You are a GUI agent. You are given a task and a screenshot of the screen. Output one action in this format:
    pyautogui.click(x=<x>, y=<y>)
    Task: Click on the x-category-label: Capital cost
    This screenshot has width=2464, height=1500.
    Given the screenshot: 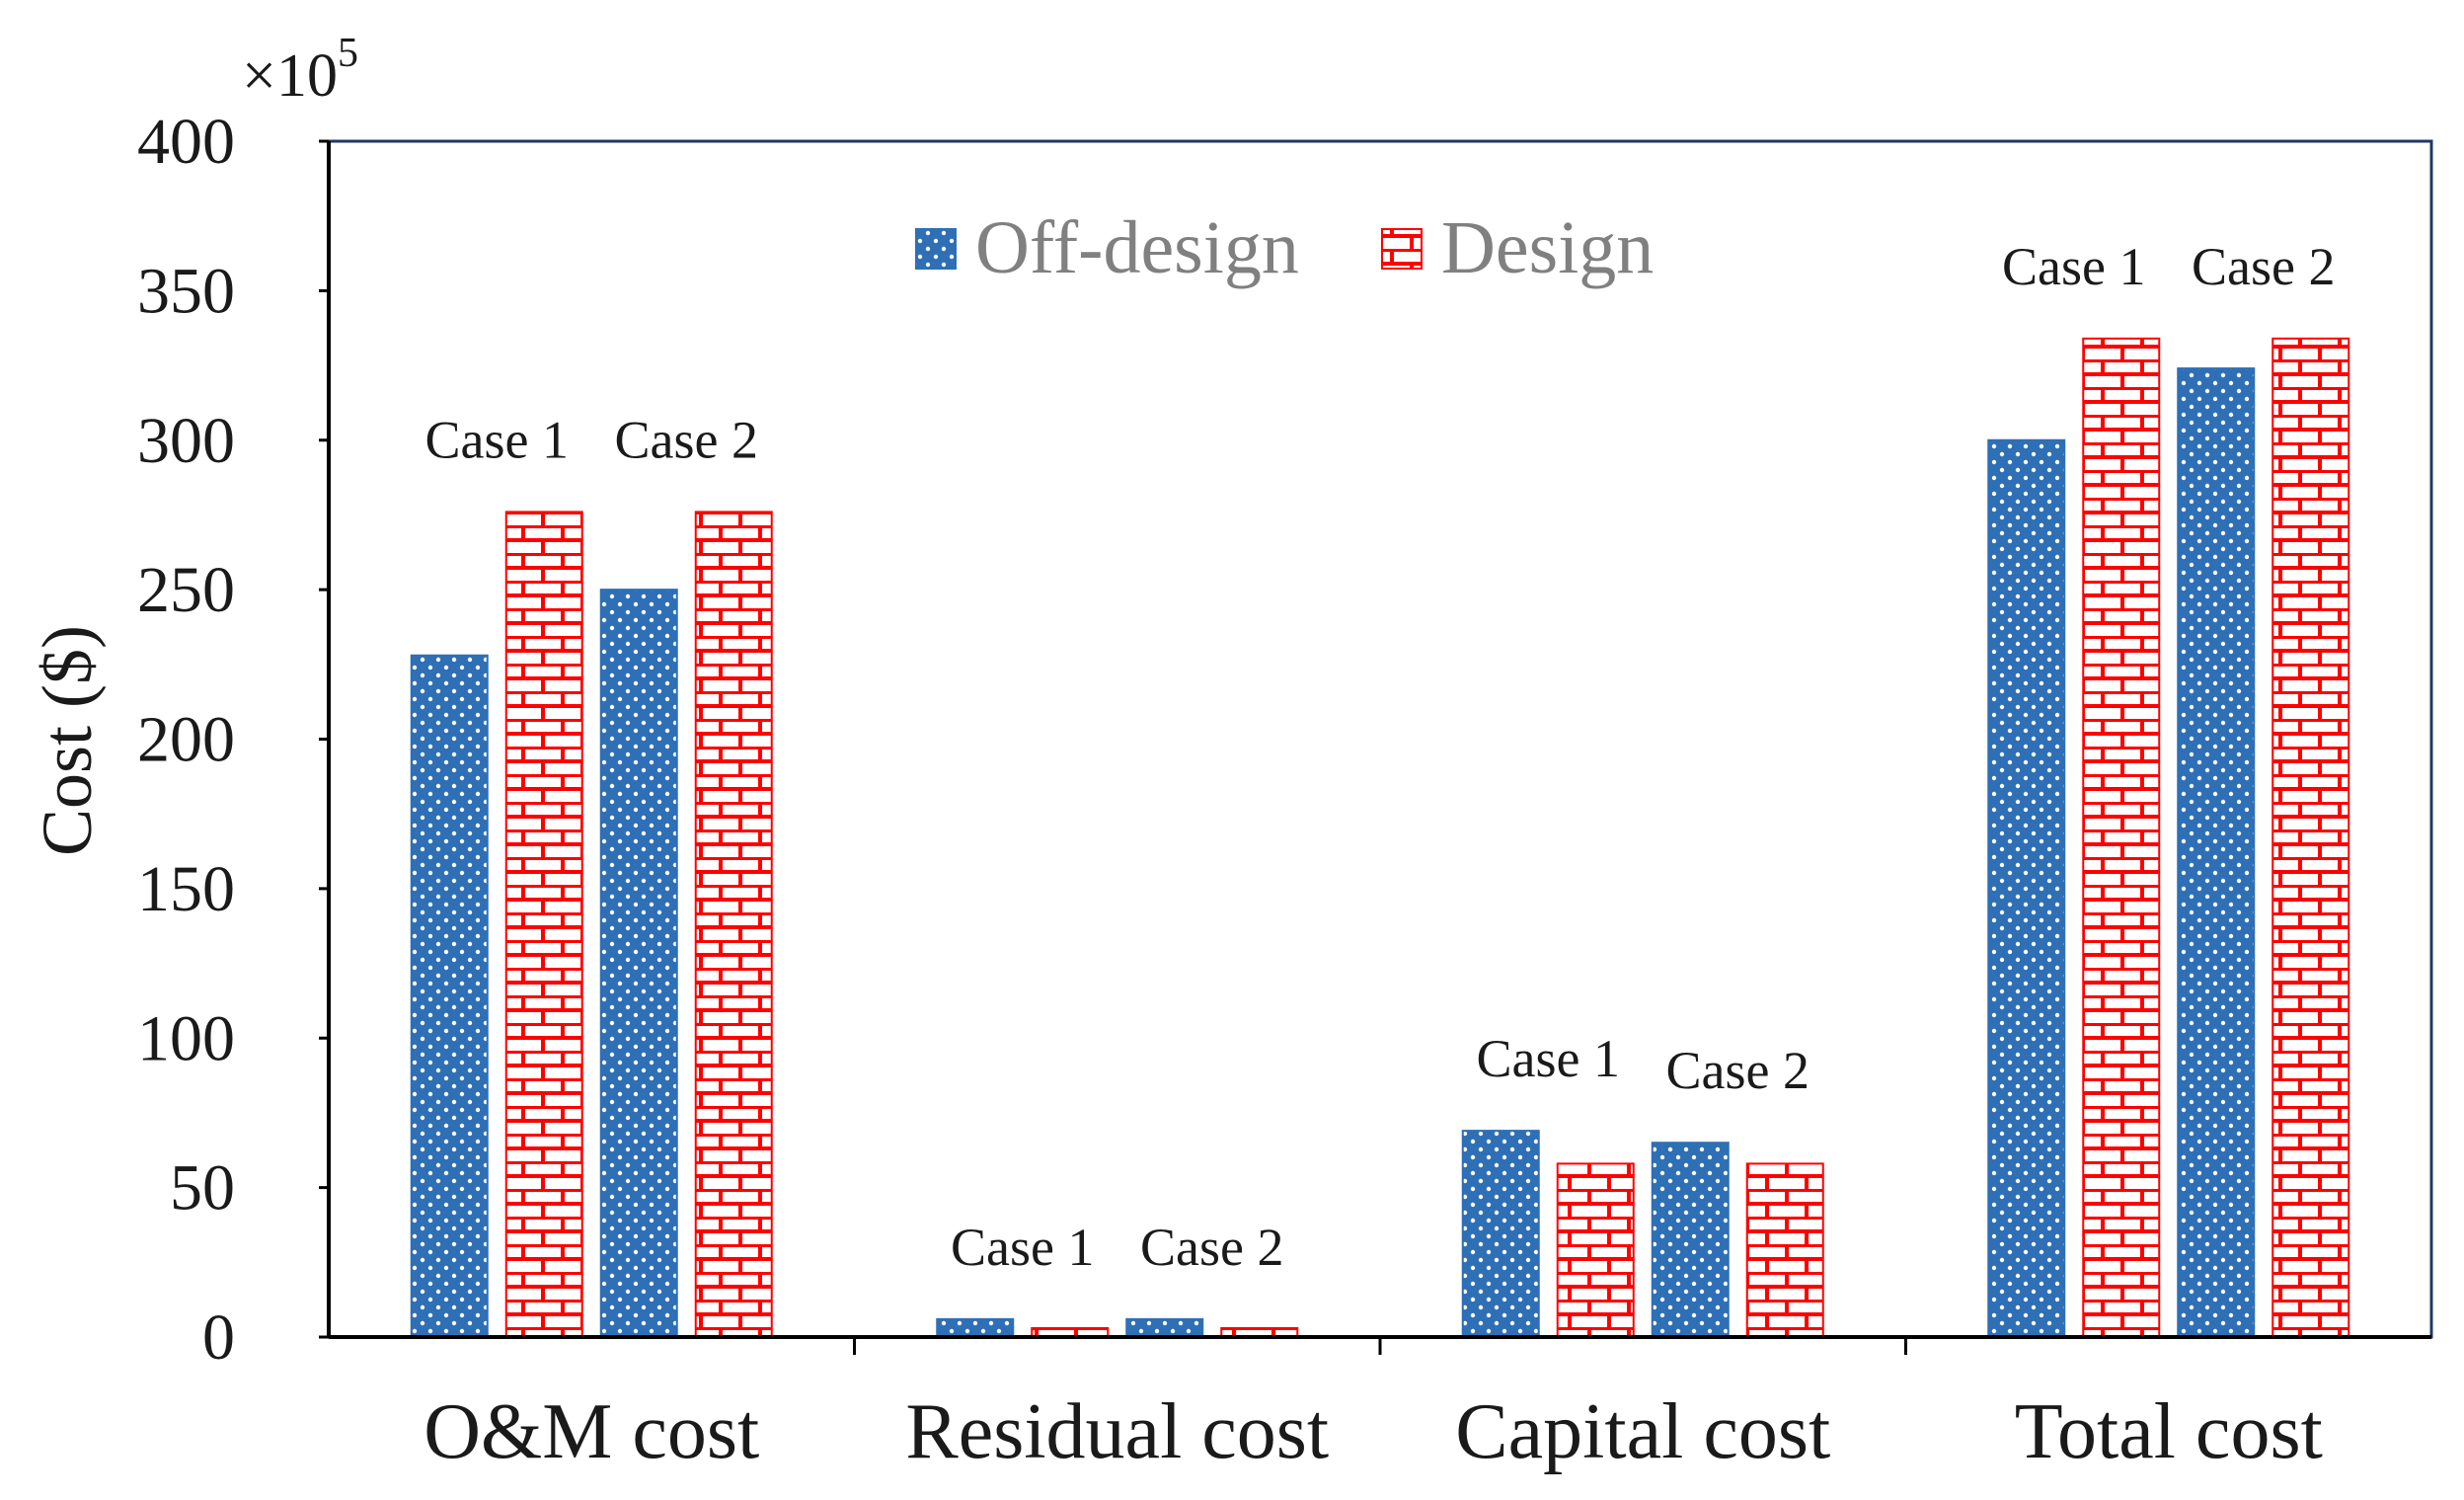 What is the action you would take?
    pyautogui.click(x=1642, y=1431)
    